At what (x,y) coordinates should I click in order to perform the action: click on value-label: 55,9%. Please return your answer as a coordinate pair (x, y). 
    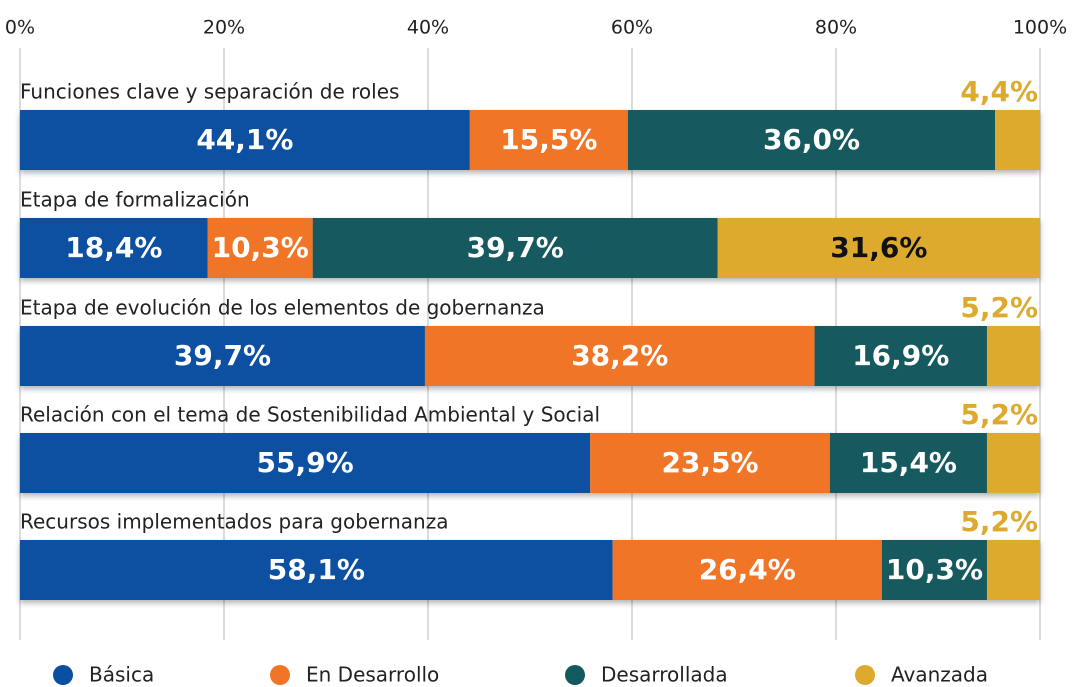
    Looking at the image, I should click on (305, 462).